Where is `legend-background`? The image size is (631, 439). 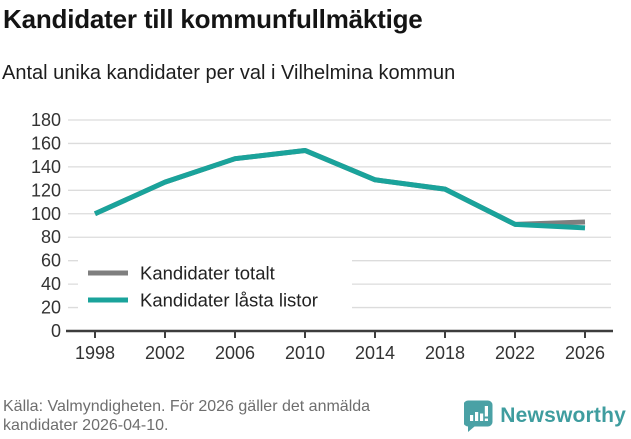
legend-background is located at coordinates (215, 287).